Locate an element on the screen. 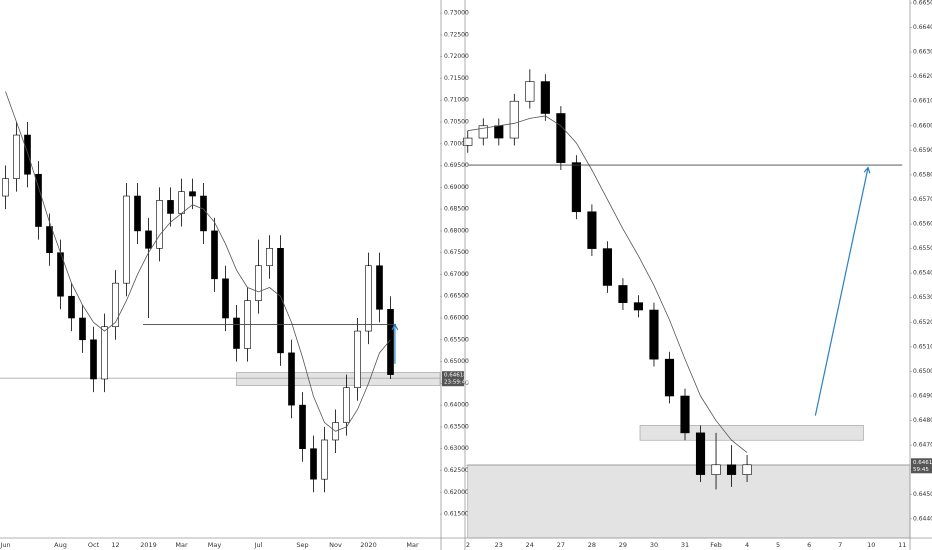  x-tick-label: 6 is located at coordinates (809, 545).